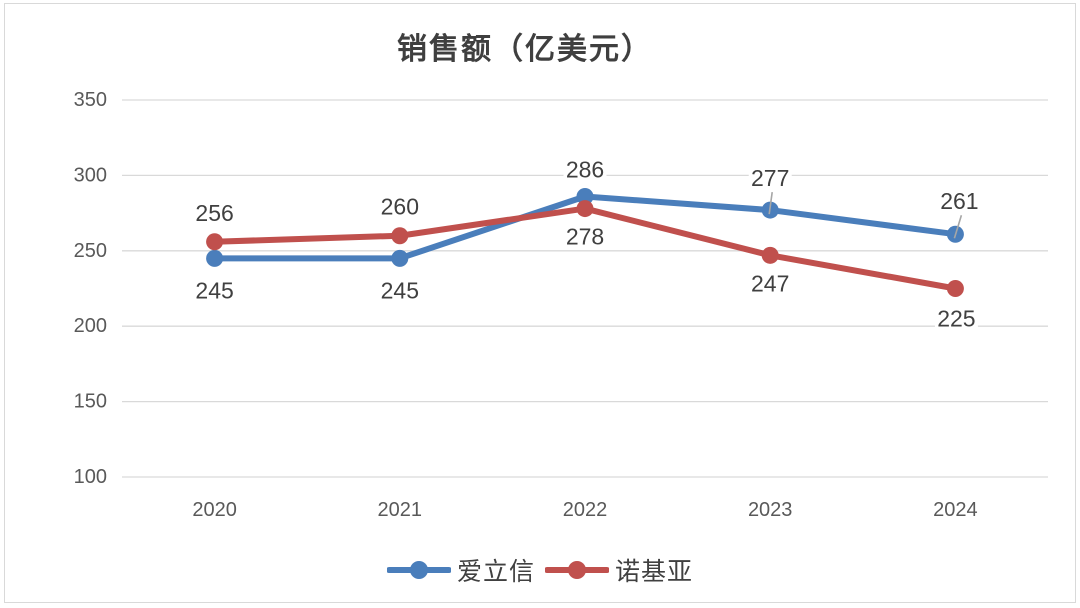 This screenshot has width=1080, height=608. Describe the element at coordinates (585, 510) in the screenshot. I see `x-axis-tick-label: 2022` at that location.